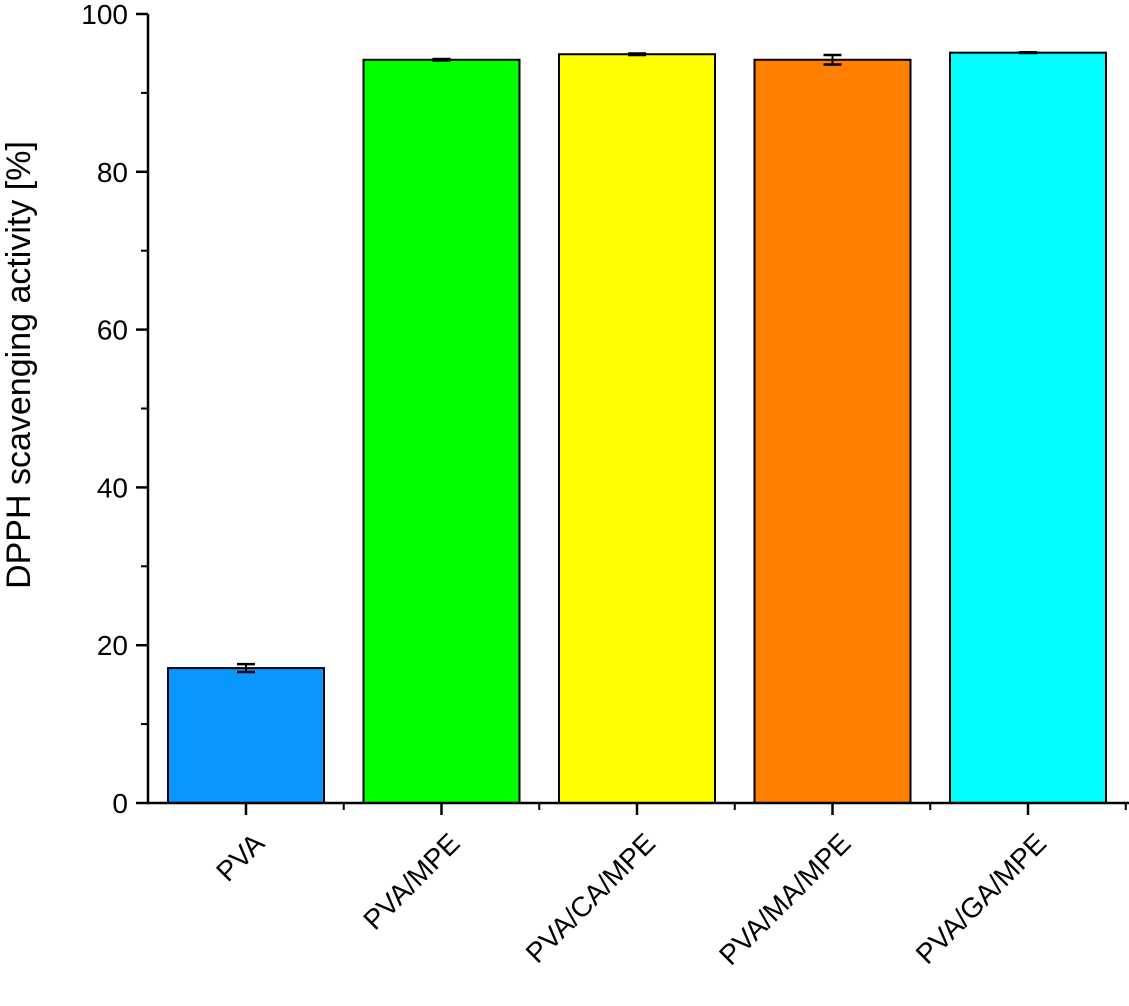 The width and height of the screenshot is (1129, 1006). I want to click on bar-pva-ma-mpe, so click(832, 431).